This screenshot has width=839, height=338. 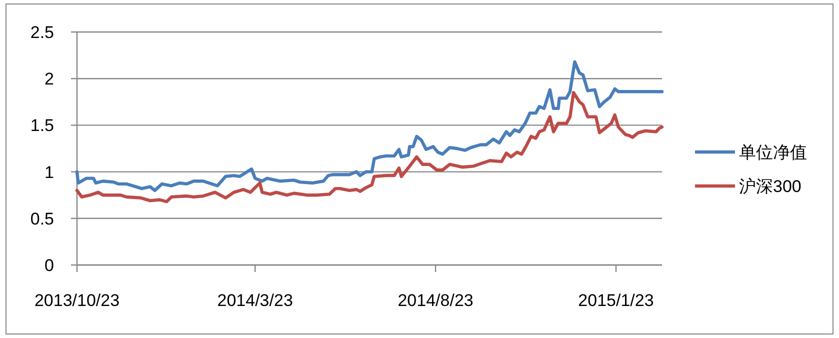 I want to click on legend-label: 沪深300, so click(x=770, y=186).